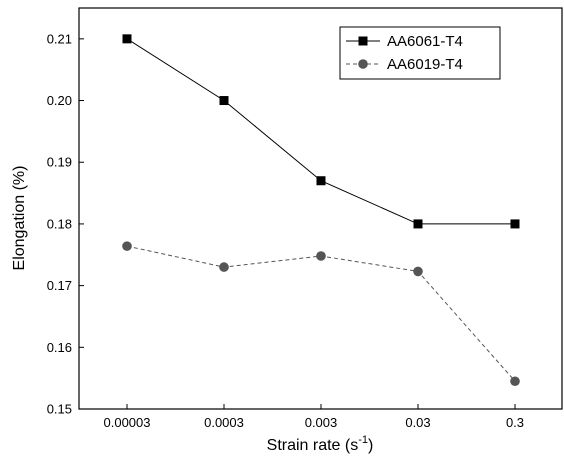 The image size is (564, 461). I want to click on legend-box, so click(420, 53).